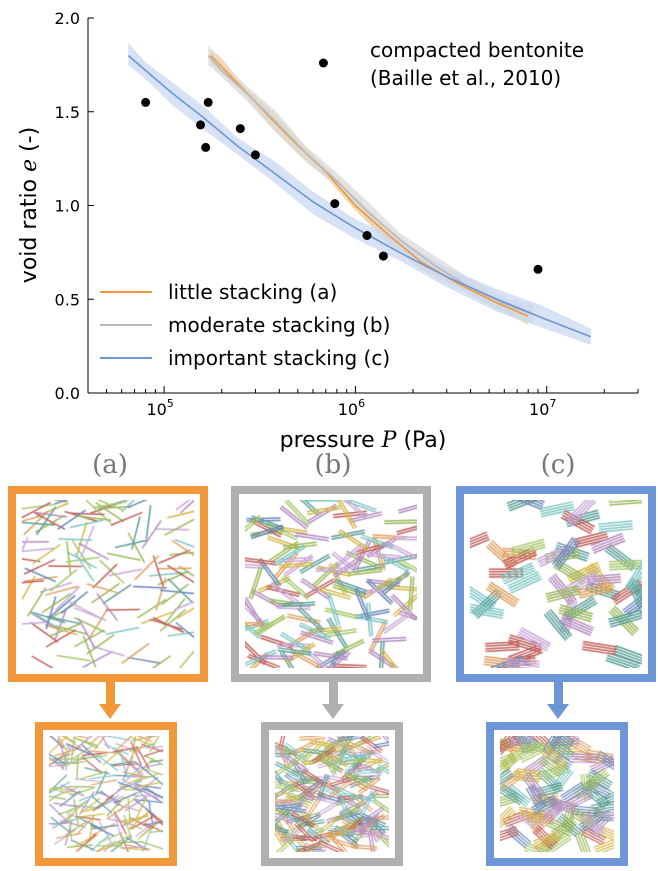 The width and height of the screenshot is (658, 871). I want to click on legend-label-3: important stacking (c), so click(279, 358).